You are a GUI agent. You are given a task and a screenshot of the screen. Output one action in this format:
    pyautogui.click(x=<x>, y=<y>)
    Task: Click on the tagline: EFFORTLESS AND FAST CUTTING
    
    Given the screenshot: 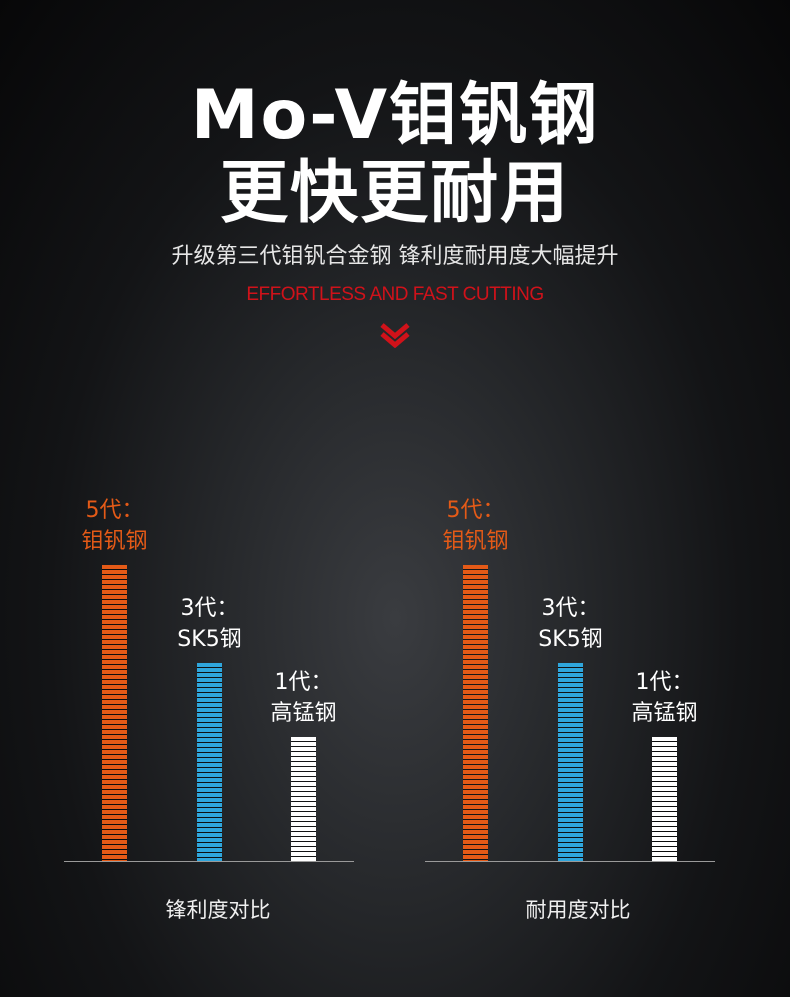 What is the action you would take?
    pyautogui.click(x=395, y=294)
    